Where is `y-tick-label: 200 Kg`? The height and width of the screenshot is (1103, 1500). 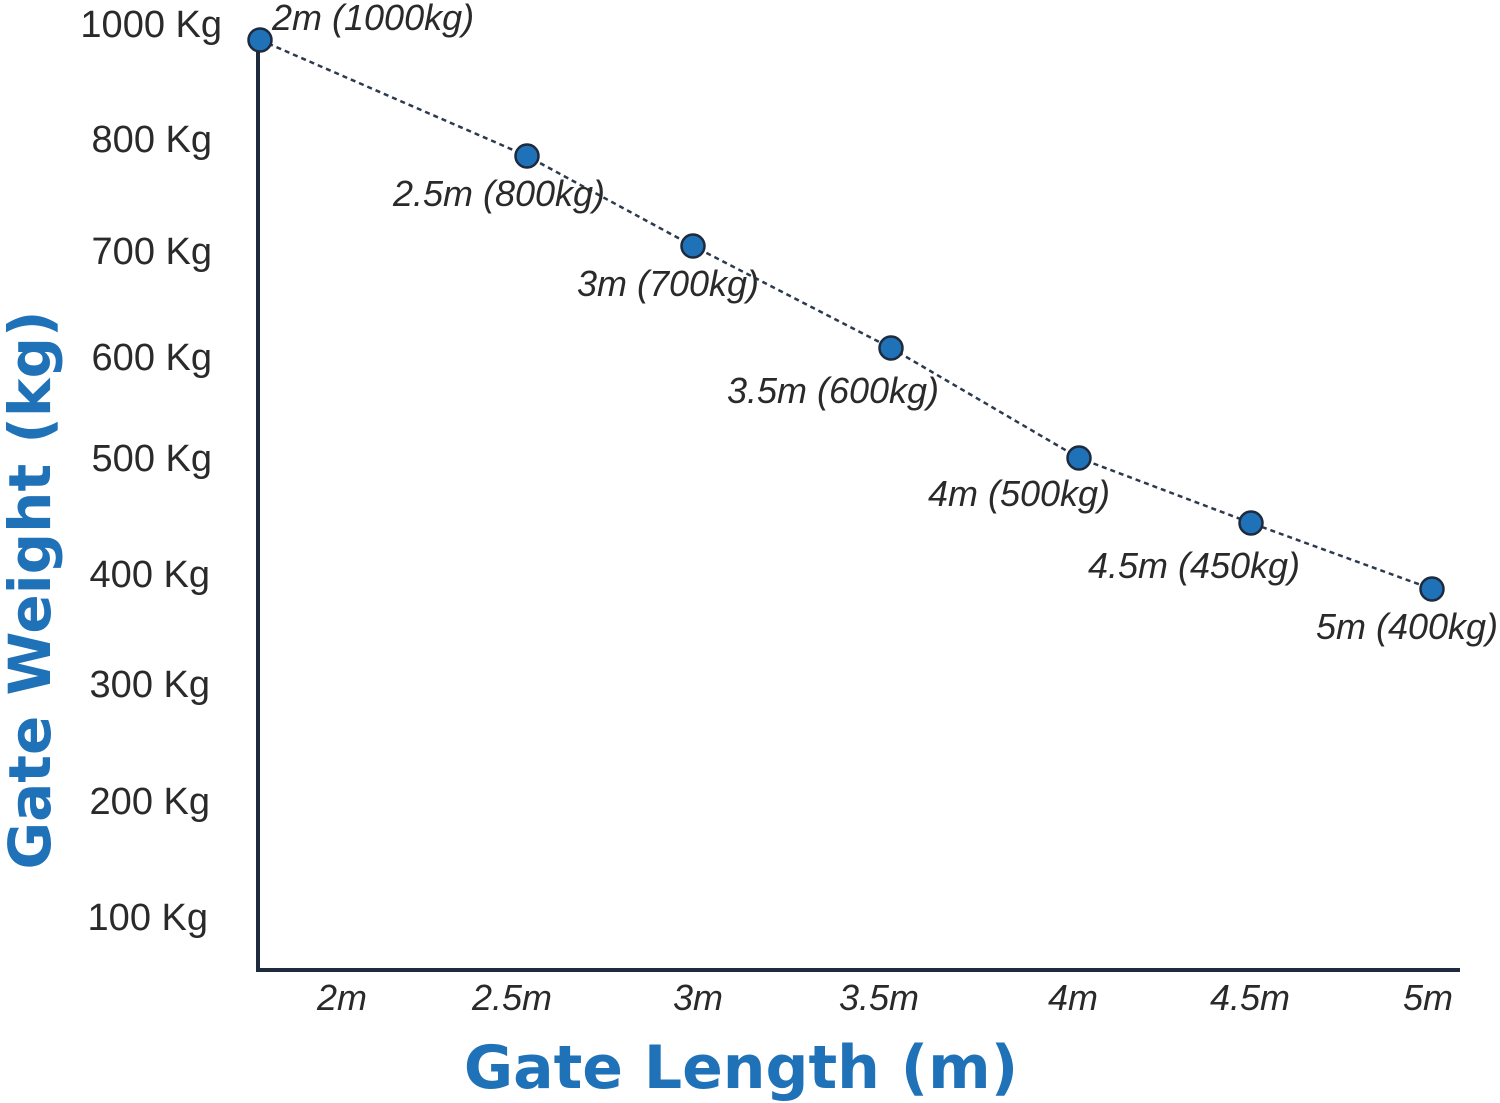 y-tick-label: 200 Kg is located at coordinates (150, 802).